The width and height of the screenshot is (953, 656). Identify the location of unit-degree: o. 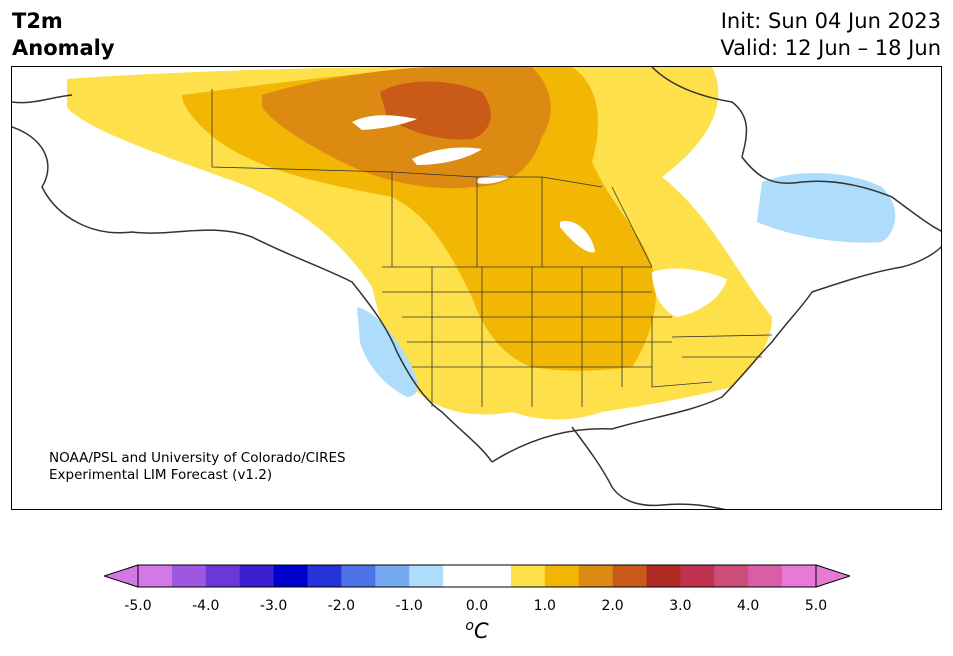
(469, 626).